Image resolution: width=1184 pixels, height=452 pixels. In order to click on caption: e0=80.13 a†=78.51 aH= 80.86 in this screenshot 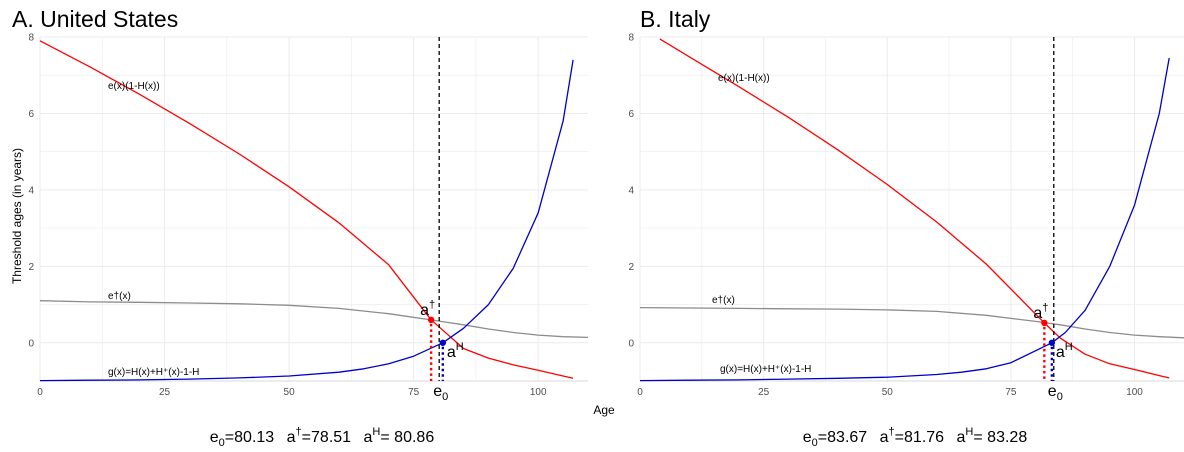, I will do `click(322, 437)`.